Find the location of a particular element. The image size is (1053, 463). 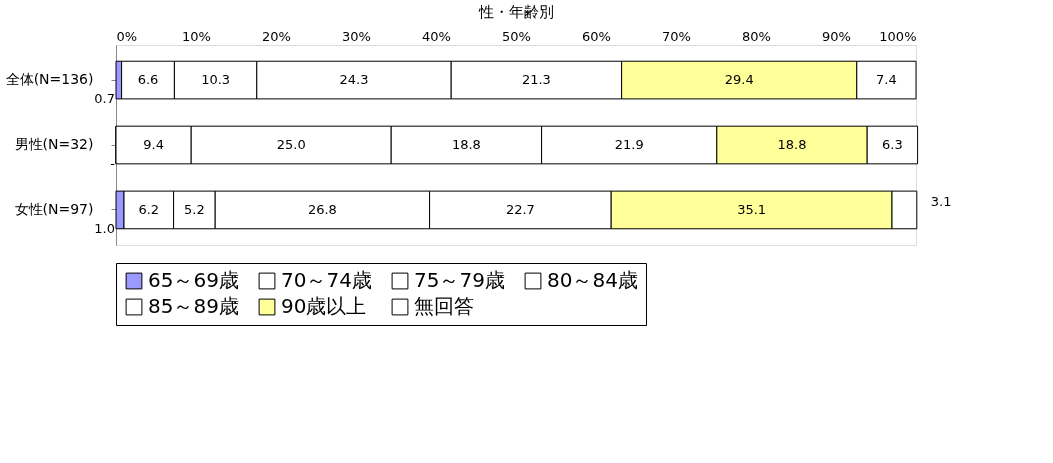

legend-label: 80～84歳 is located at coordinates (592, 280).